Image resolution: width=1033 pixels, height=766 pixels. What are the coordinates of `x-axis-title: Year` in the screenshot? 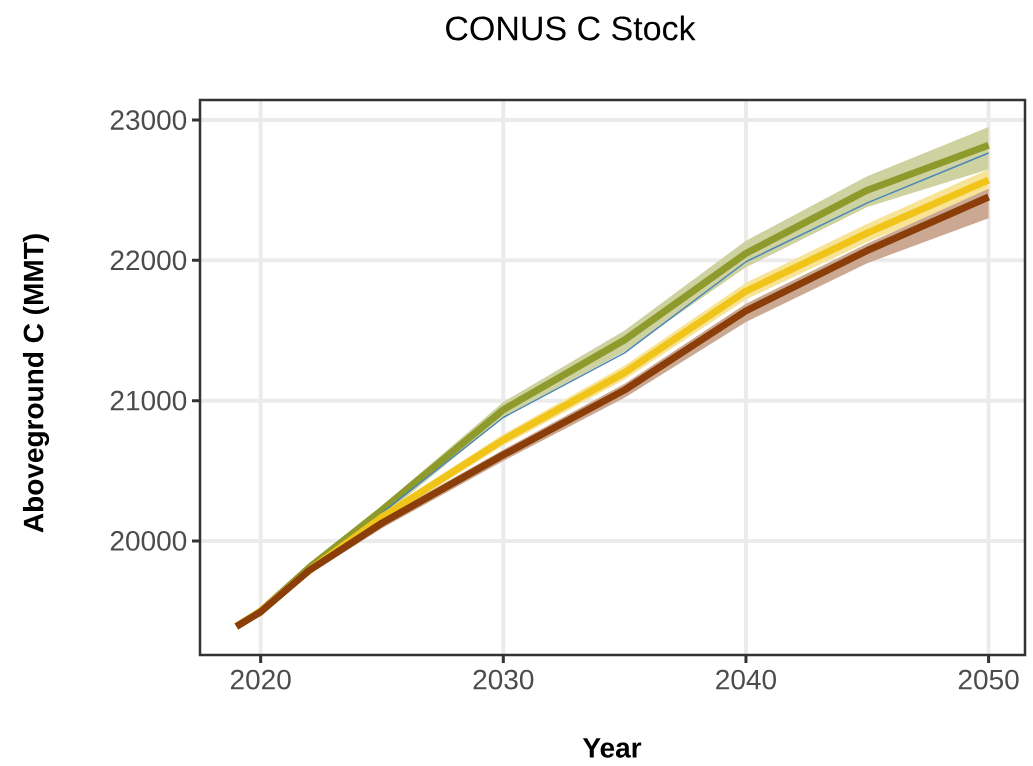 It's located at (612, 748).